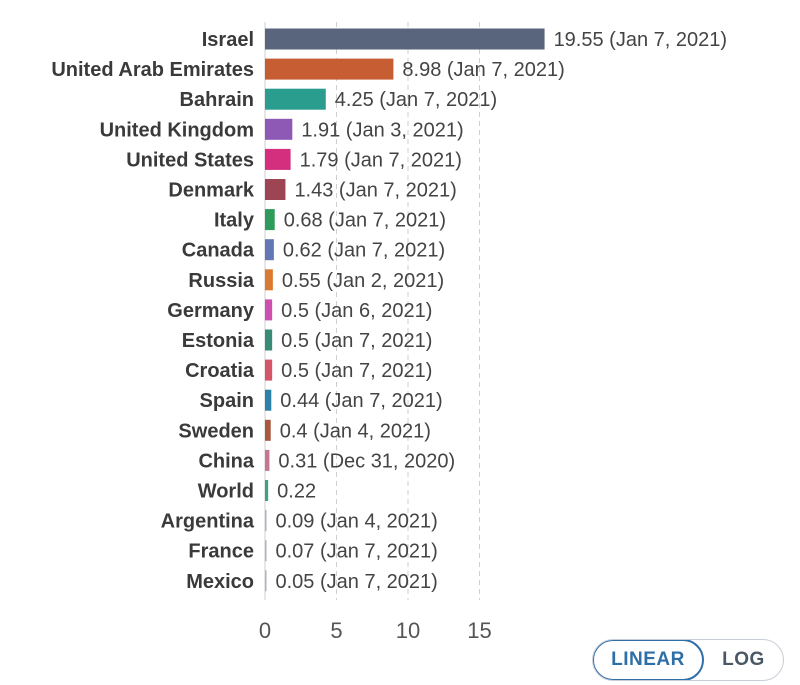 This screenshot has width=800, height=685. Describe the element at coordinates (226, 461) in the screenshot. I see `category-label: China` at that location.